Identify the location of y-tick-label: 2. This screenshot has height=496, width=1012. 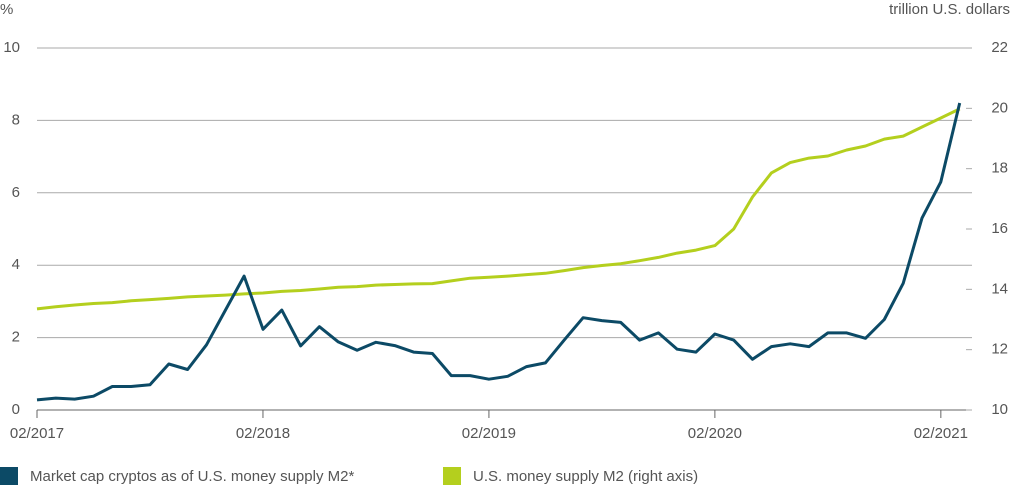
(16, 337).